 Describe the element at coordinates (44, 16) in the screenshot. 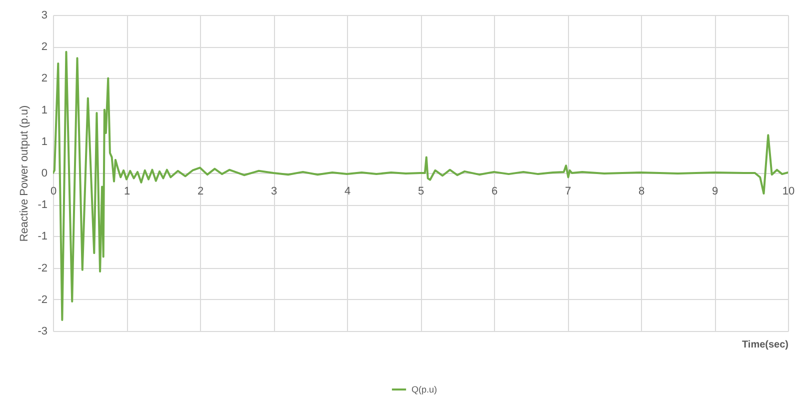

I see `y-tick-label: 3` at that location.